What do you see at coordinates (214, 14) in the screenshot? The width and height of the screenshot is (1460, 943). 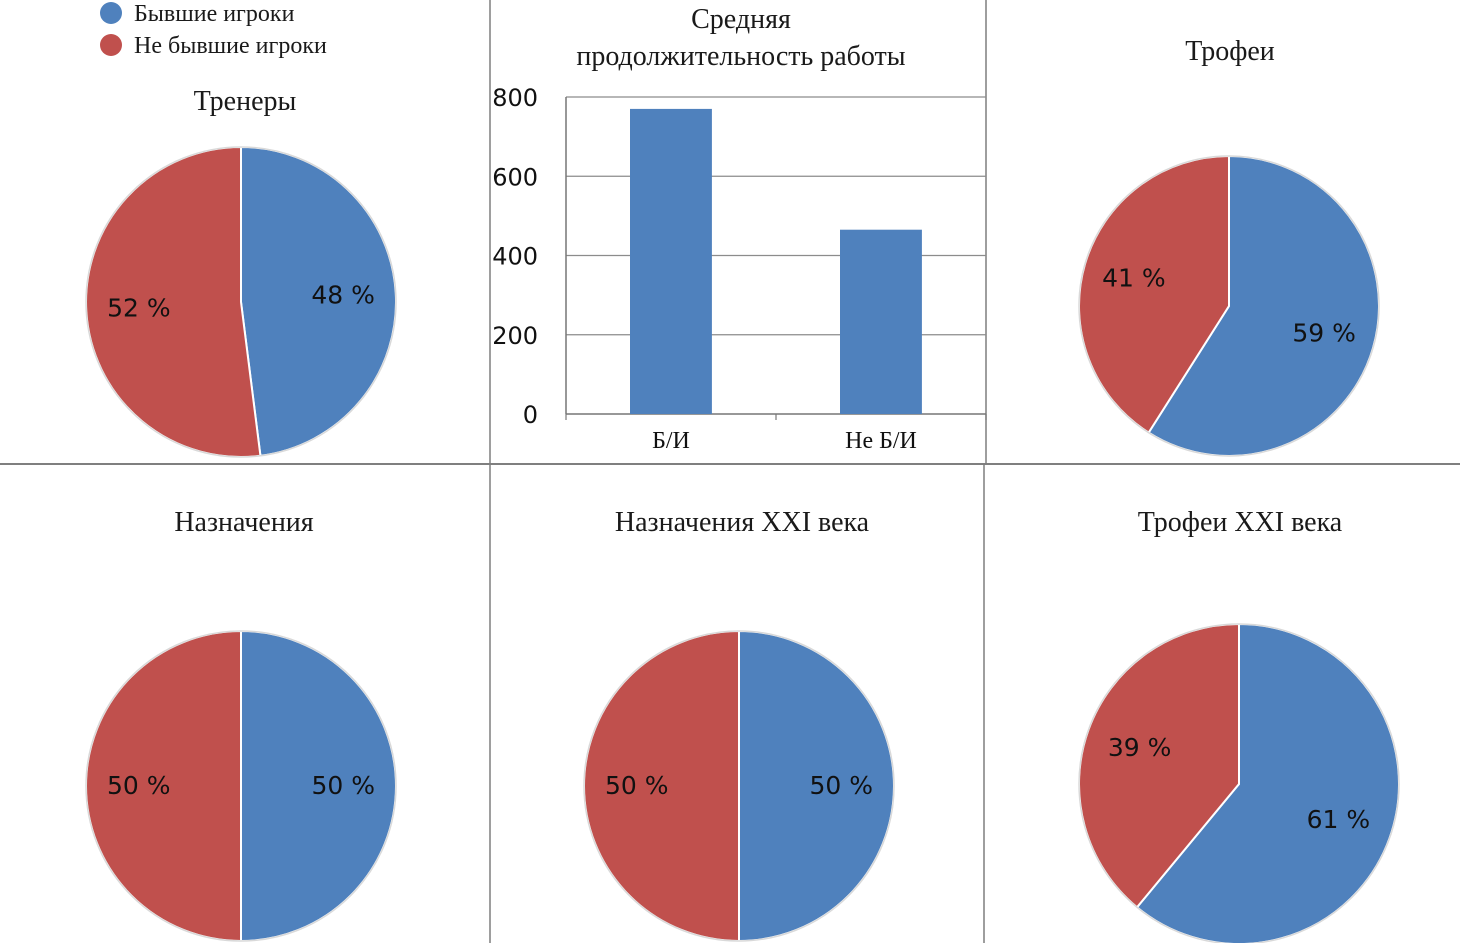 I see `legend-label-former-players: Бывшие игроки` at bounding box center [214, 14].